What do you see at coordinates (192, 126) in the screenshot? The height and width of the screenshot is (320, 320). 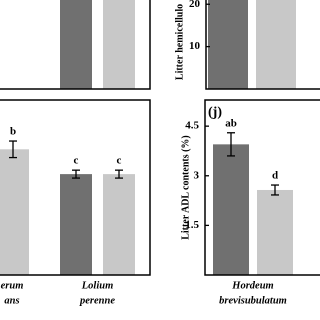 I see `y-tick-label: 4.5` at bounding box center [192, 126].